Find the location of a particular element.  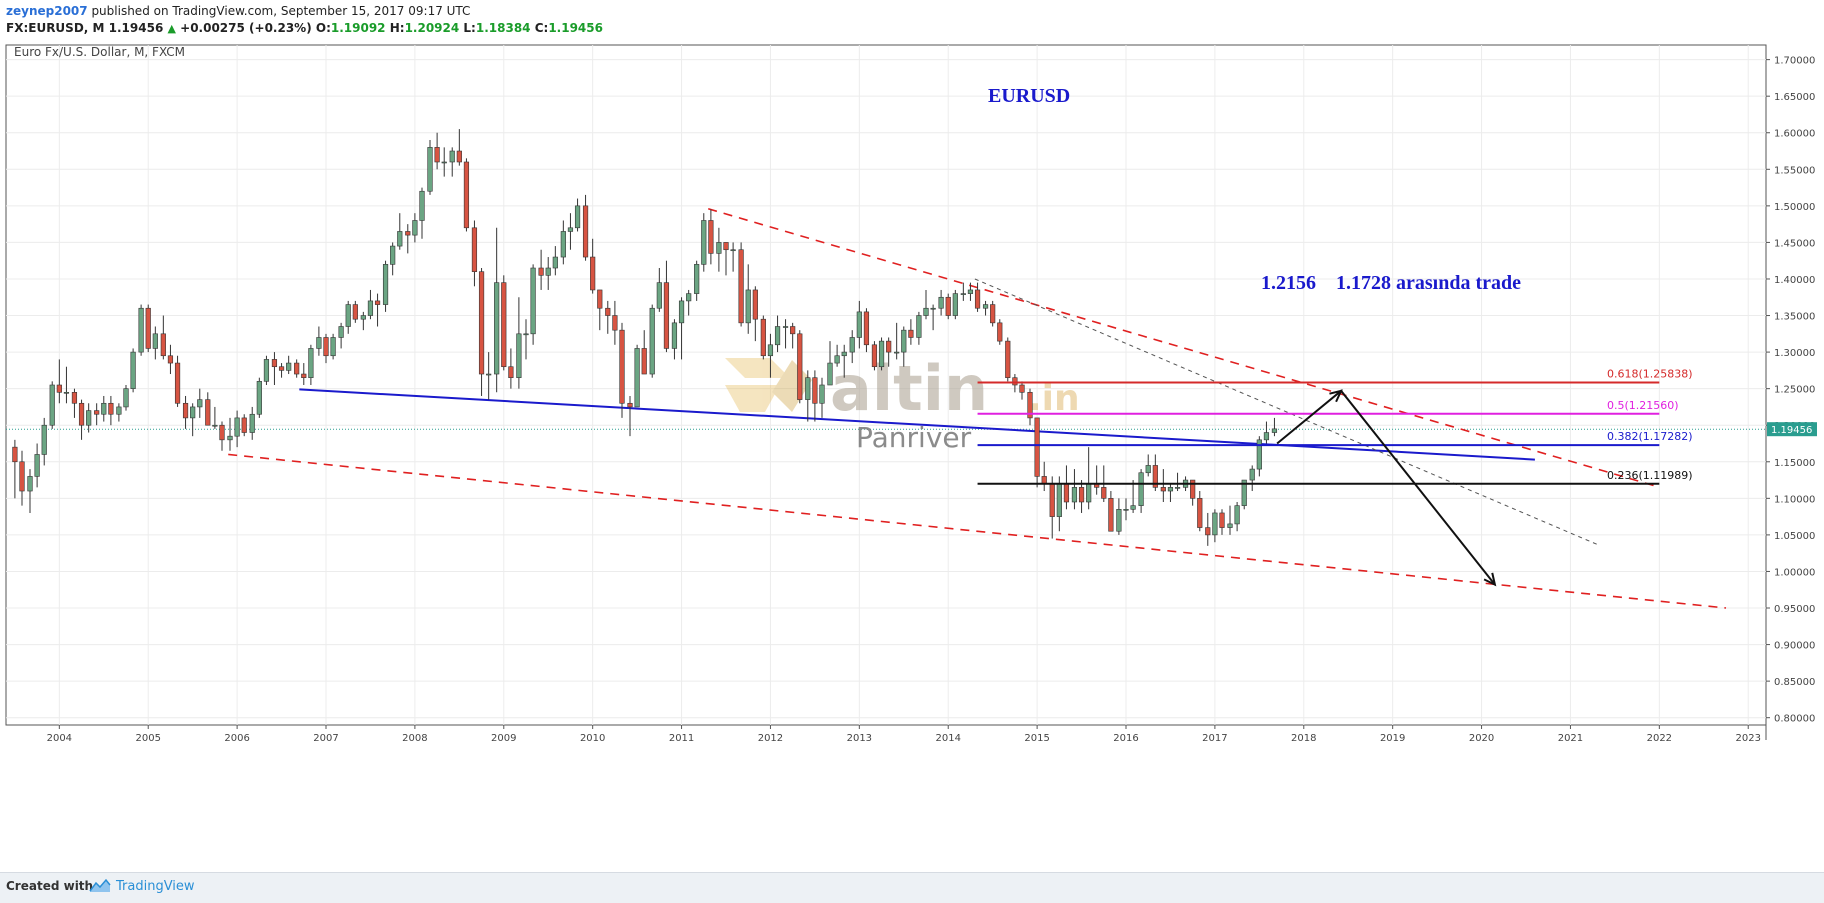

price-tick-label: 1.60000 is located at coordinates (1794, 134).